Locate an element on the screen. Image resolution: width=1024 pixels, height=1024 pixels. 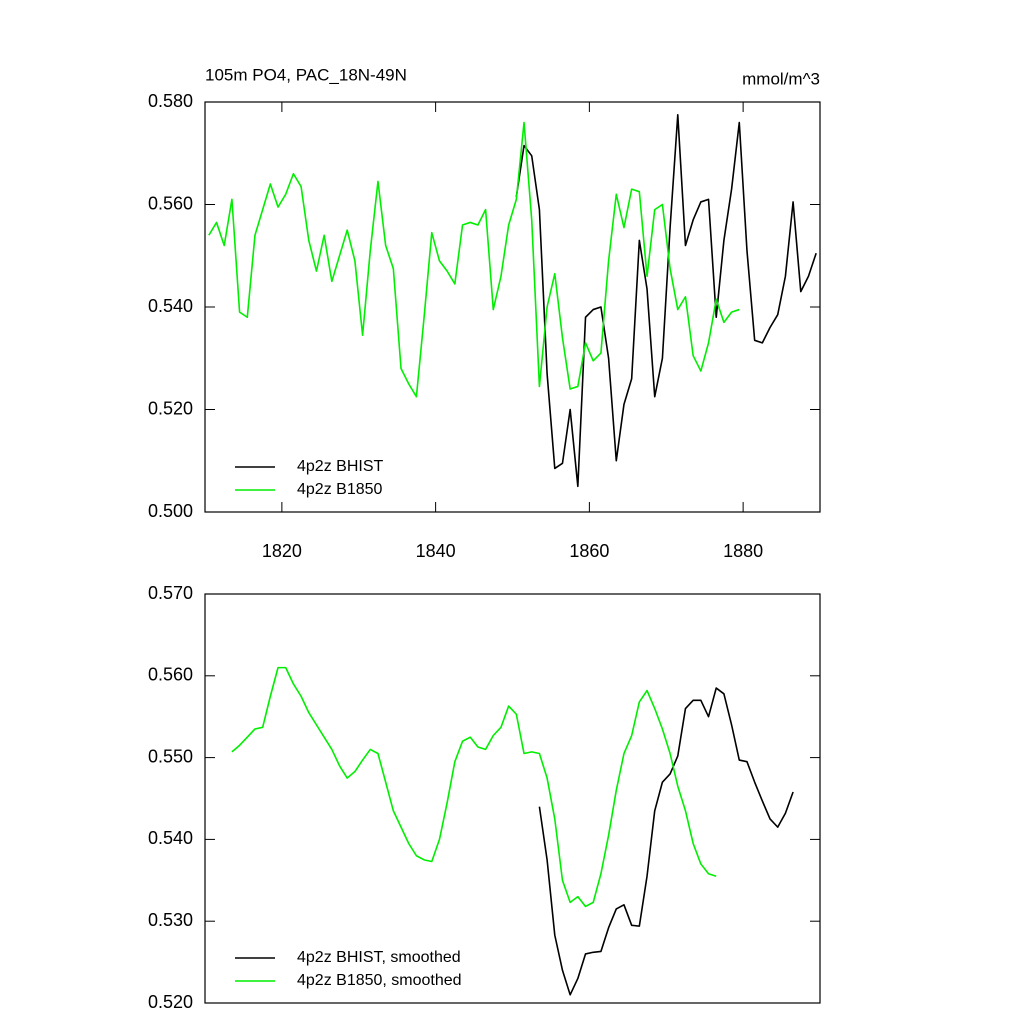
legend-label: 4p2z BHIST, smoothed is located at coordinates (379, 957).